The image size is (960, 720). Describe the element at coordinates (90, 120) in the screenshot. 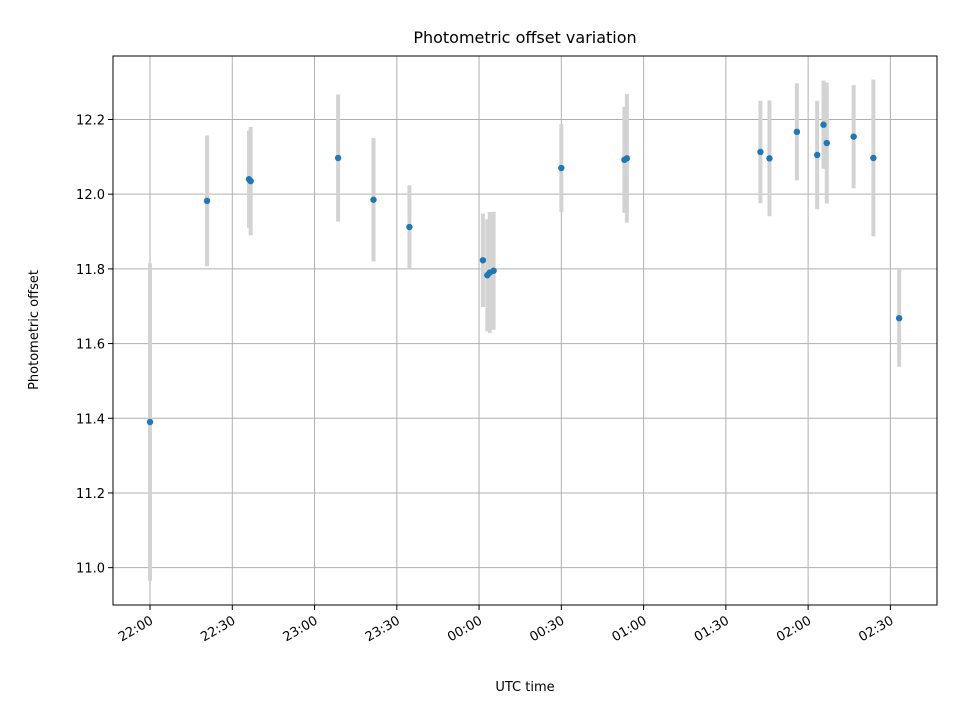

I see `y-tick-label: 12.2` at that location.